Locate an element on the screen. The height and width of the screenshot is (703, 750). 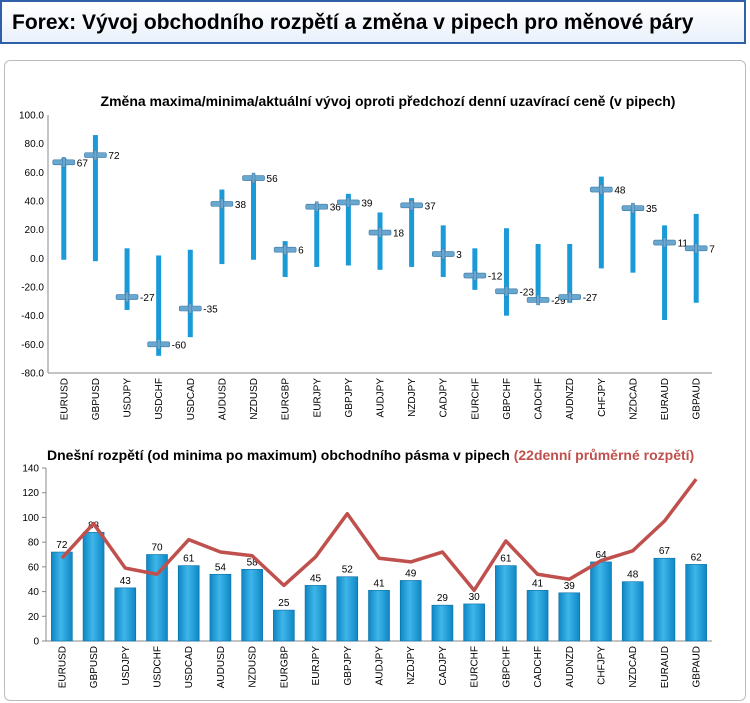
chart2-category-label: EURGBP is located at coordinates (284, 667).